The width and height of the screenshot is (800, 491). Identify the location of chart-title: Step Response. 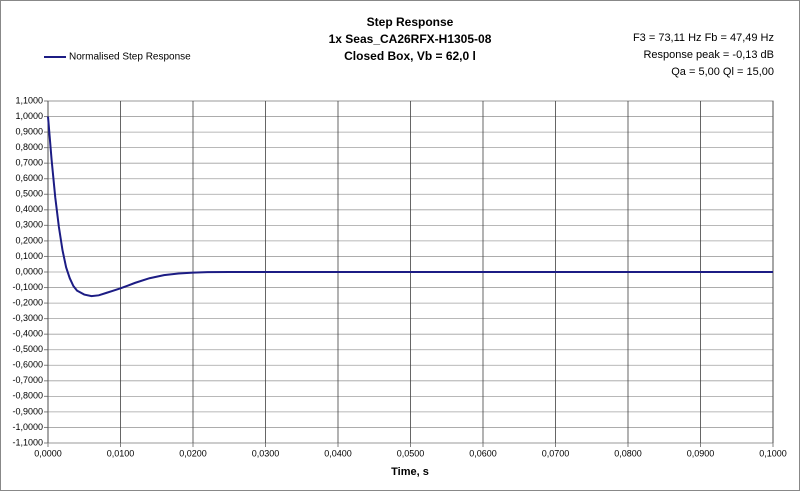
(410, 22).